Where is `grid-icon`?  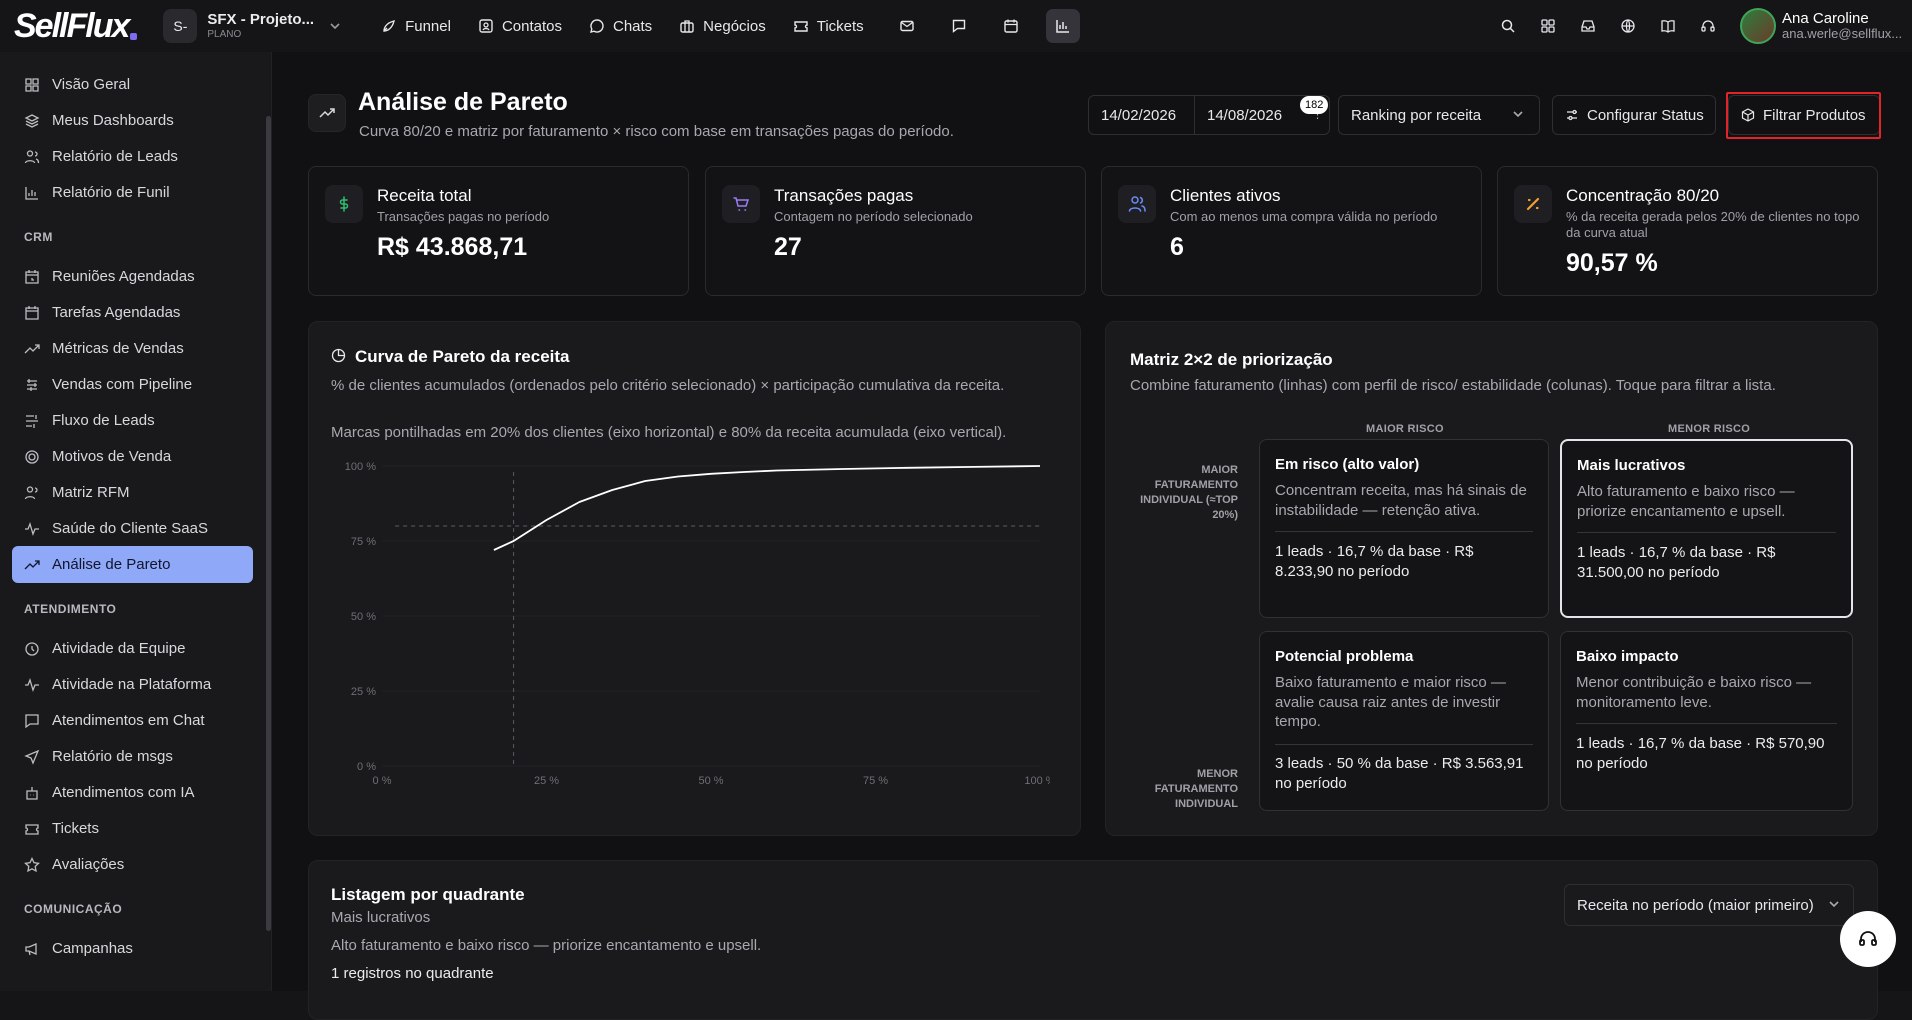
grid-icon is located at coordinates (1548, 26).